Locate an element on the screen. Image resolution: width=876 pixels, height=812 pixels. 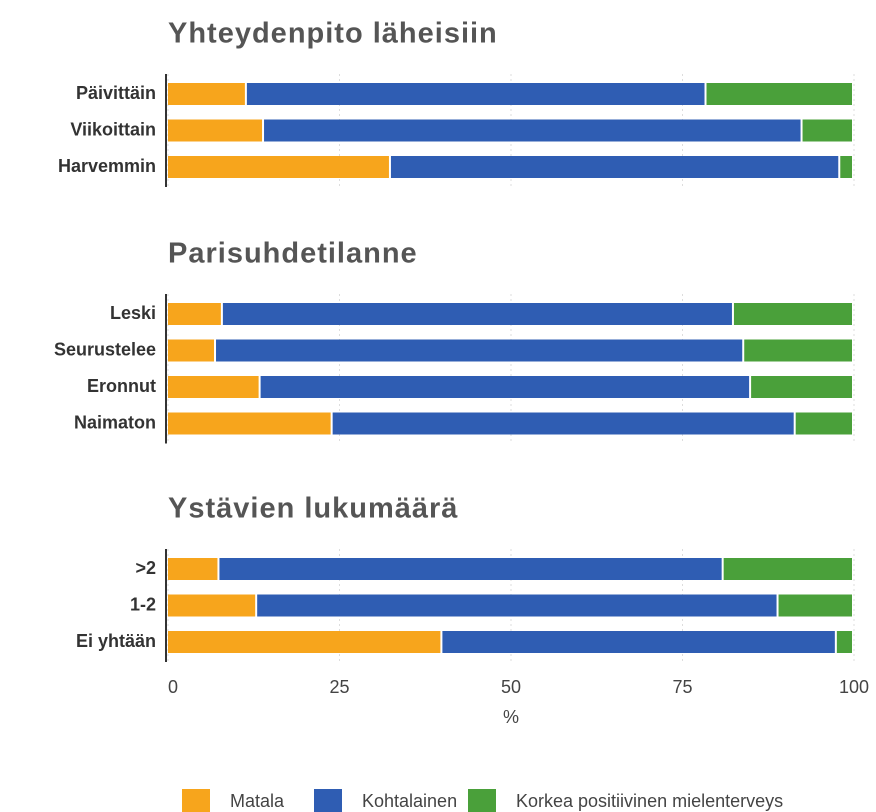
category-label: Viikoittain is located at coordinates (113, 129).